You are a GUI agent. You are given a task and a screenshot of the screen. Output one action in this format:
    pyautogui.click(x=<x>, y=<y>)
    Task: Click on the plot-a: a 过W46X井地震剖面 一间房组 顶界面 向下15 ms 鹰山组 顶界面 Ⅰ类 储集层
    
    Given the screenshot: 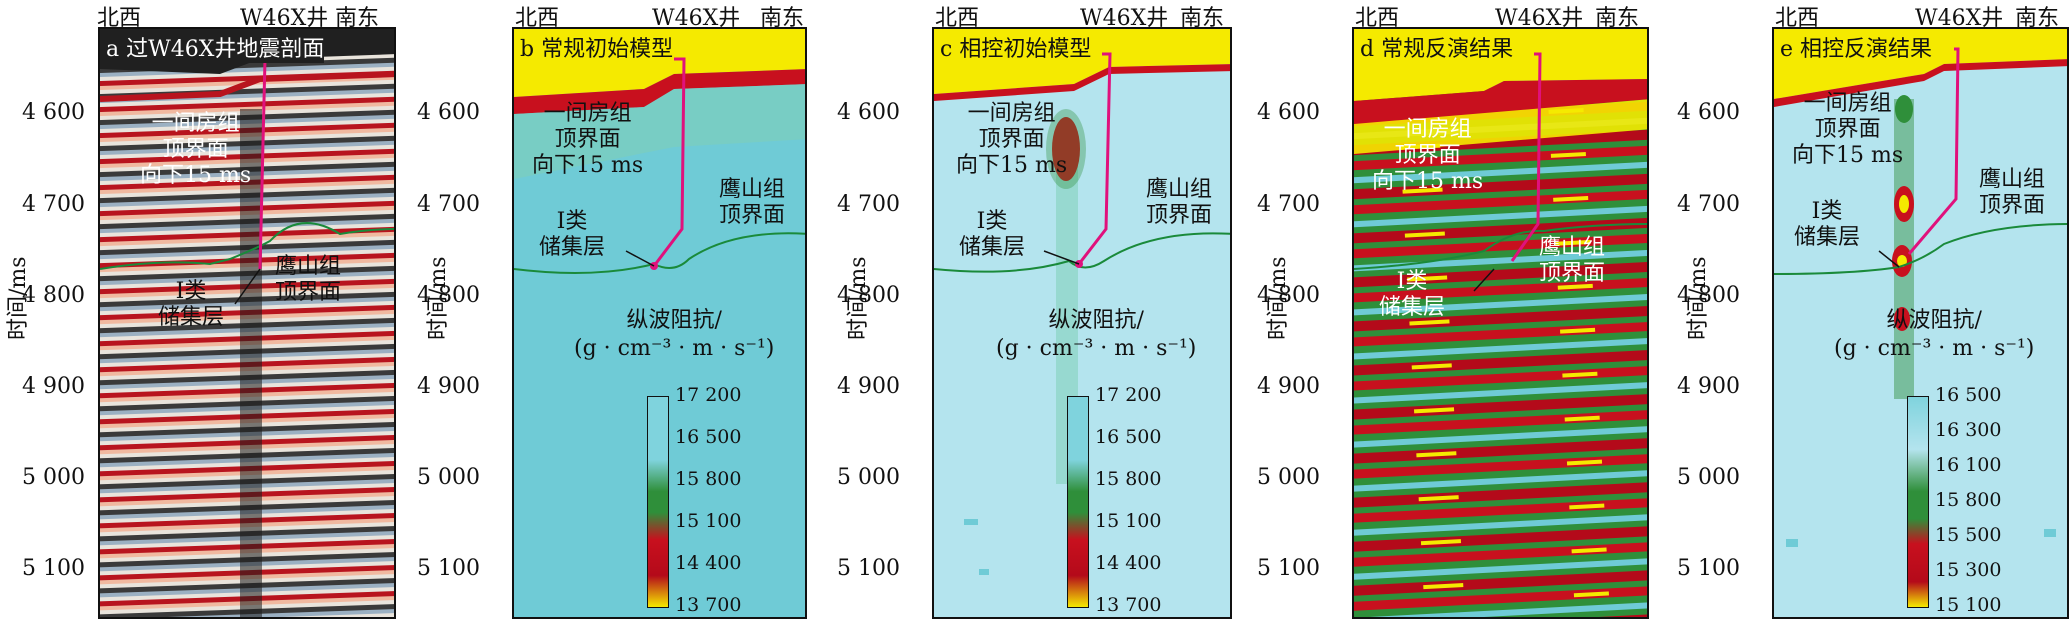 What is the action you would take?
    pyautogui.click(x=247, y=323)
    